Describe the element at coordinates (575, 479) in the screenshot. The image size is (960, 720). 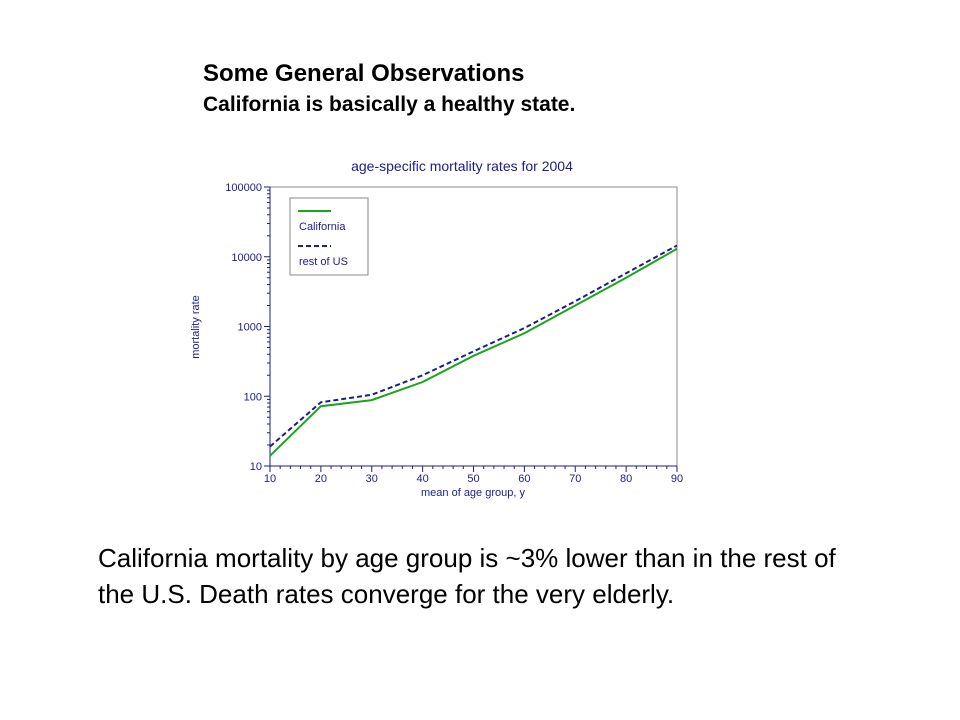
I see `x-tick-label: 70` at that location.